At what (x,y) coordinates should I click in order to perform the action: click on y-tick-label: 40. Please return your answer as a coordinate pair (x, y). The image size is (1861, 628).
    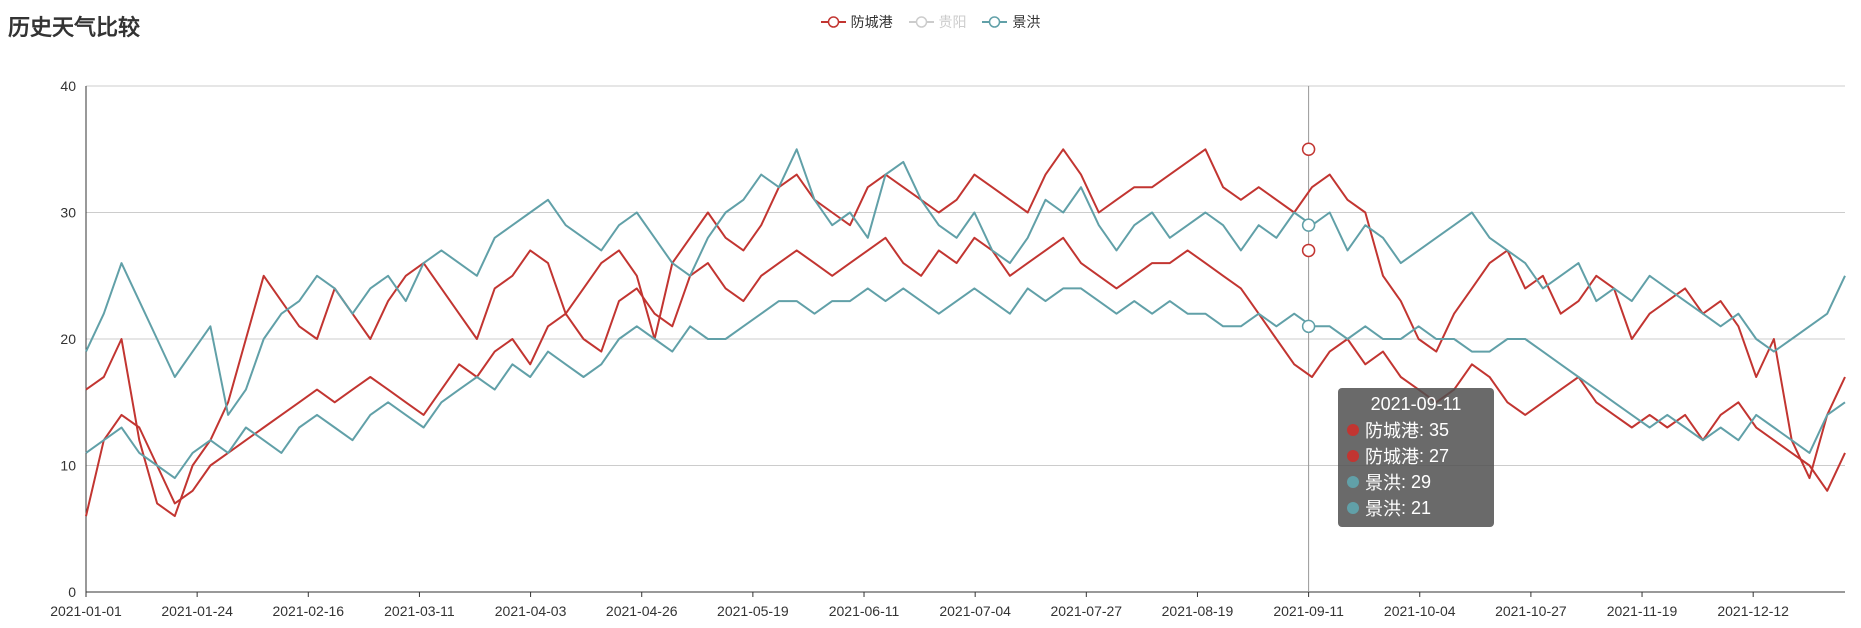
    Looking at the image, I should click on (68, 86).